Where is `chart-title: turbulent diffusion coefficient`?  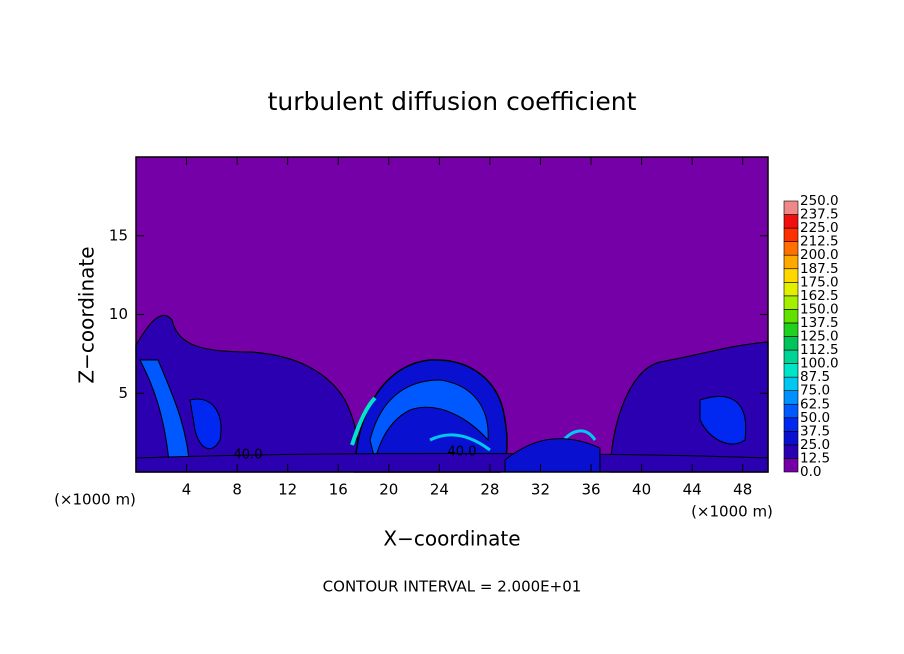 chart-title: turbulent diffusion coefficient is located at coordinates (452, 101).